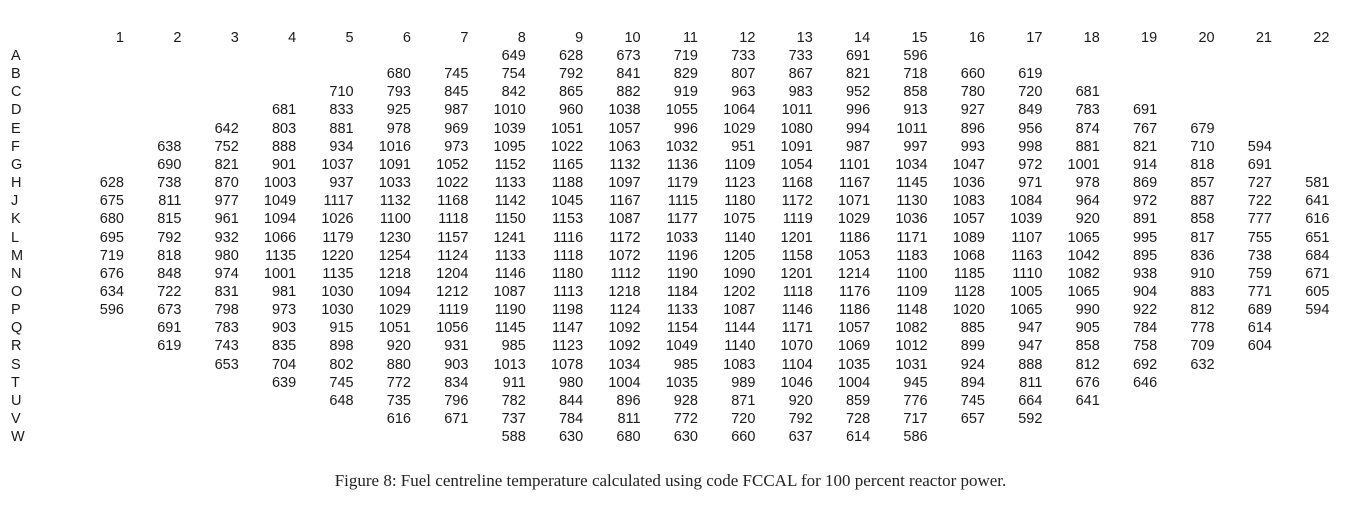 The image size is (1365, 521). I want to click on temperature-cell: 834, so click(456, 382).